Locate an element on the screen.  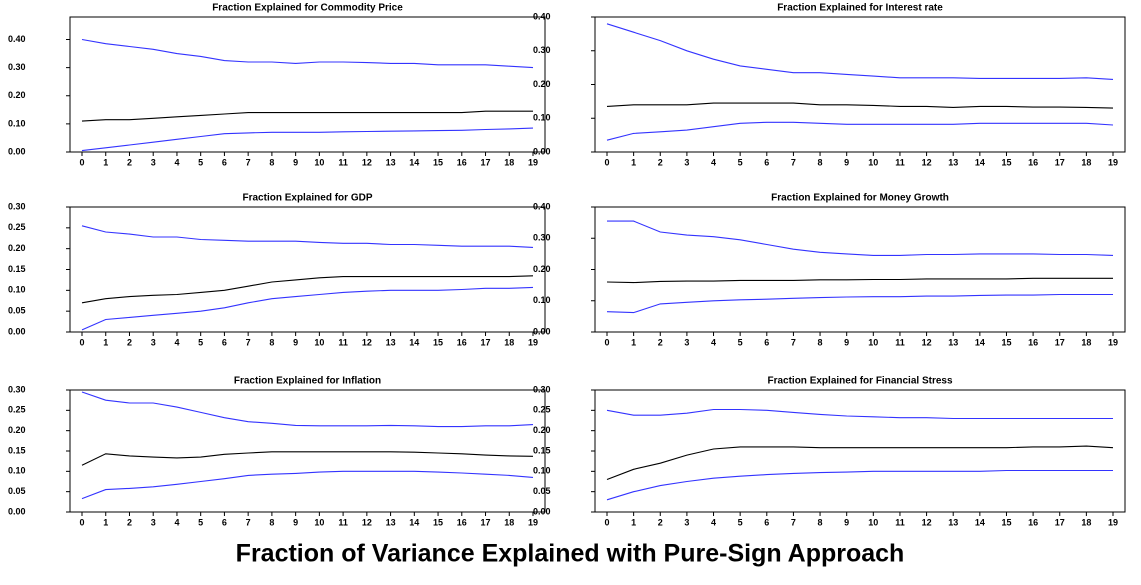
chart-title: Fraction Explained for GDP is located at coordinates (307, 198).